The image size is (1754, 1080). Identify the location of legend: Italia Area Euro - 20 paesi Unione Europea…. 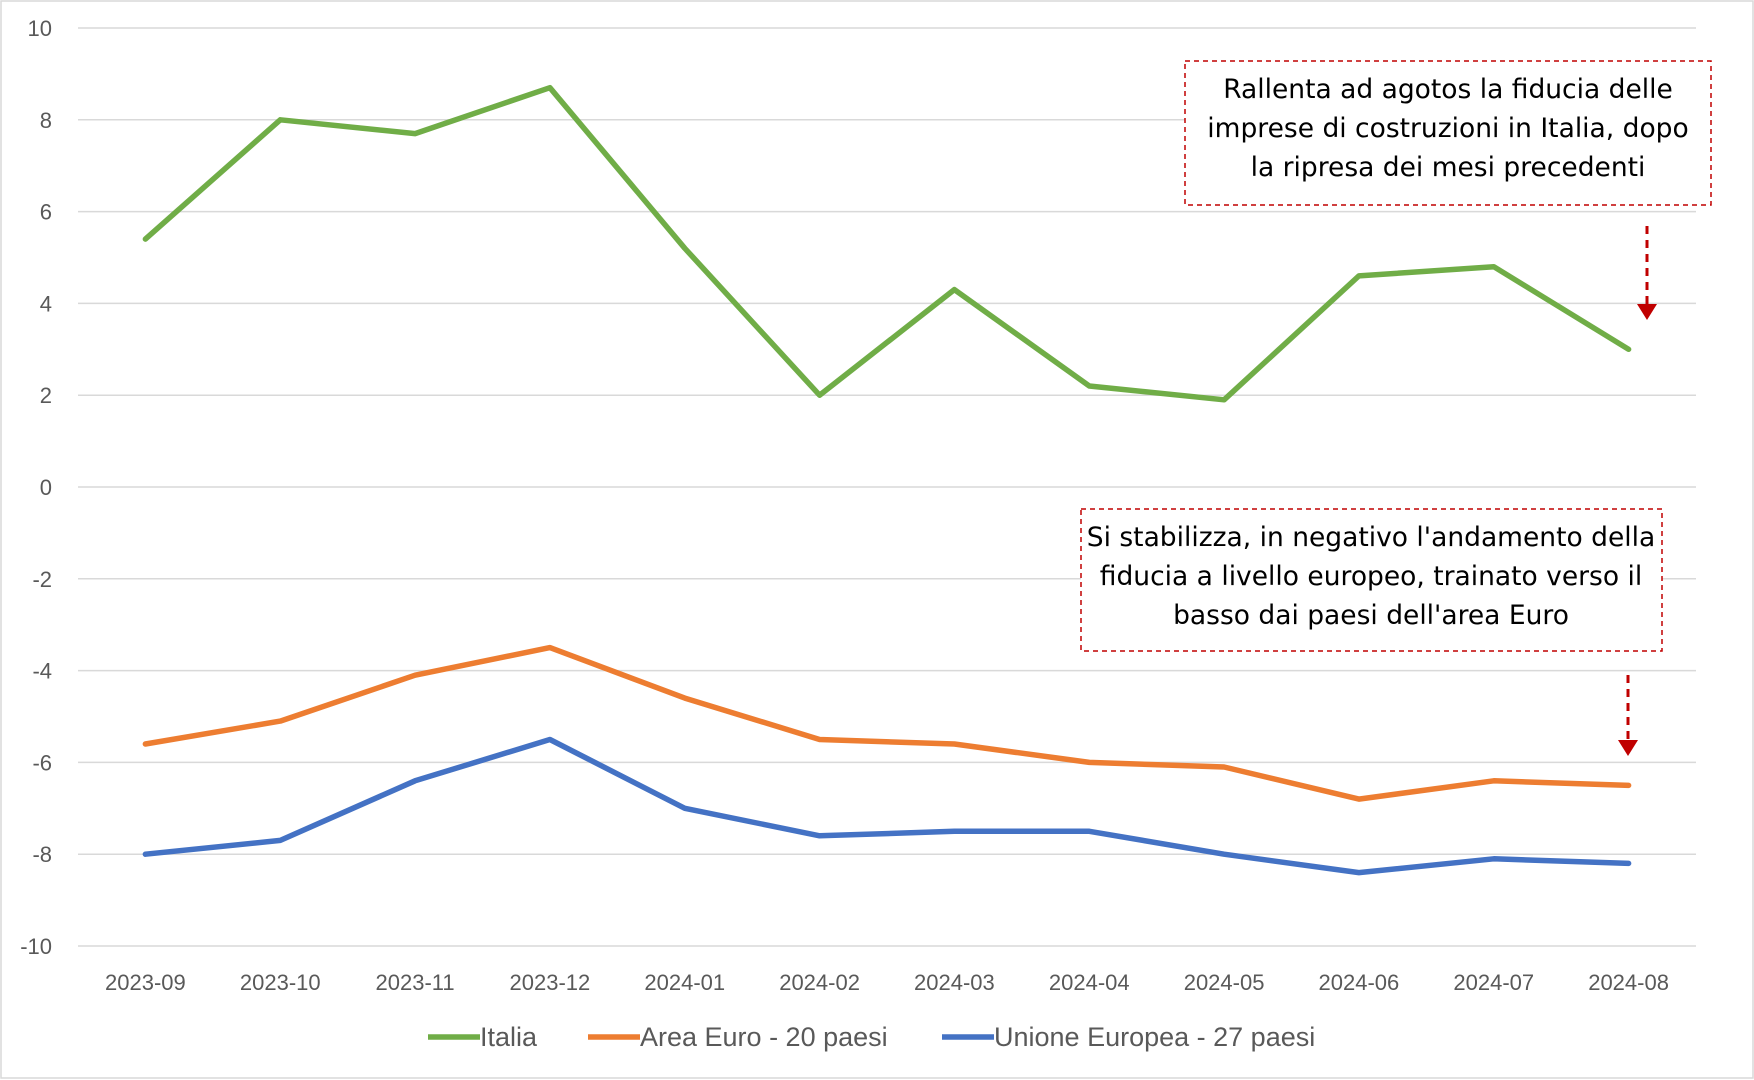
(871, 1037).